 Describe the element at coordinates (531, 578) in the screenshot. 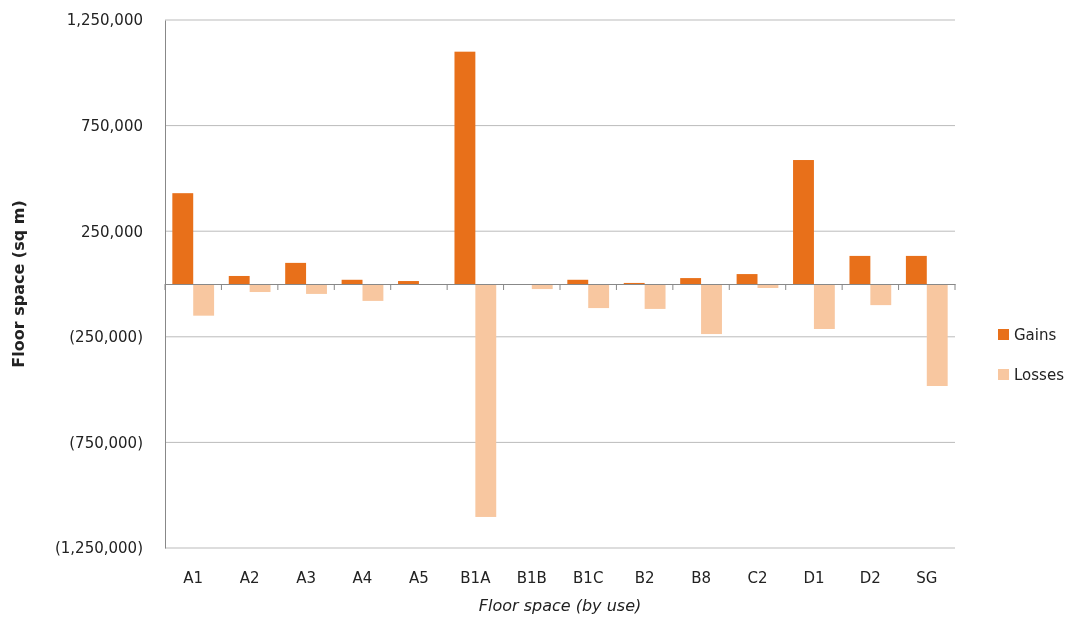

I see `x-tick-label: B1B` at that location.